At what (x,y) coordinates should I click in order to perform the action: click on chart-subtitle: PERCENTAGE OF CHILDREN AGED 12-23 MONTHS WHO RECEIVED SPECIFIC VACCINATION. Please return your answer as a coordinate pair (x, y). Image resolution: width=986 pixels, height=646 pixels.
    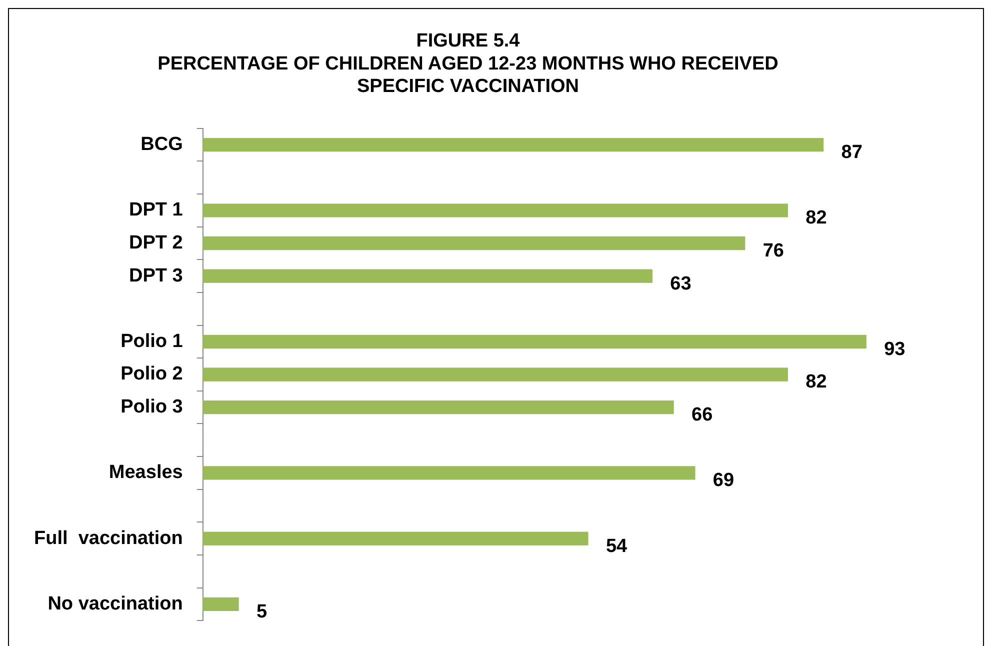
    Looking at the image, I should click on (468, 75).